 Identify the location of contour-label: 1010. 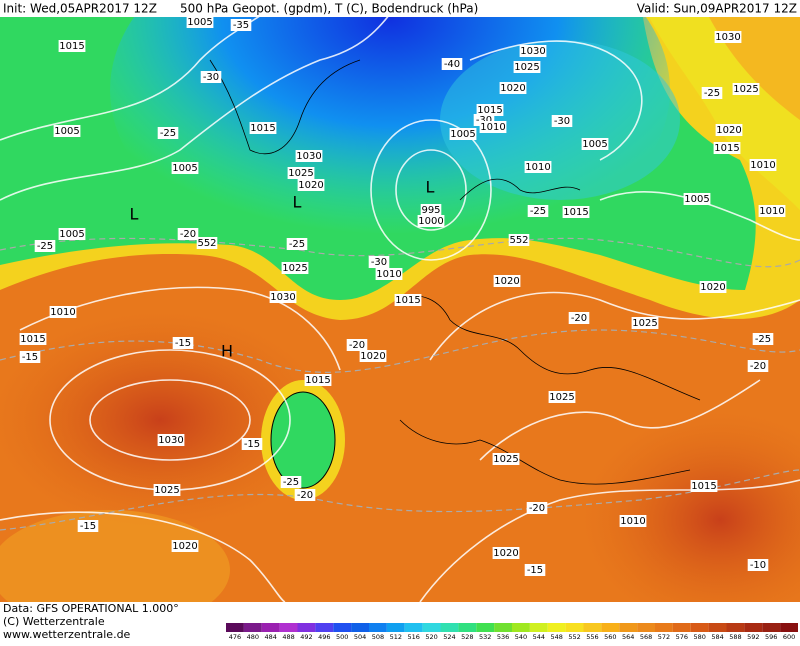
(762, 165).